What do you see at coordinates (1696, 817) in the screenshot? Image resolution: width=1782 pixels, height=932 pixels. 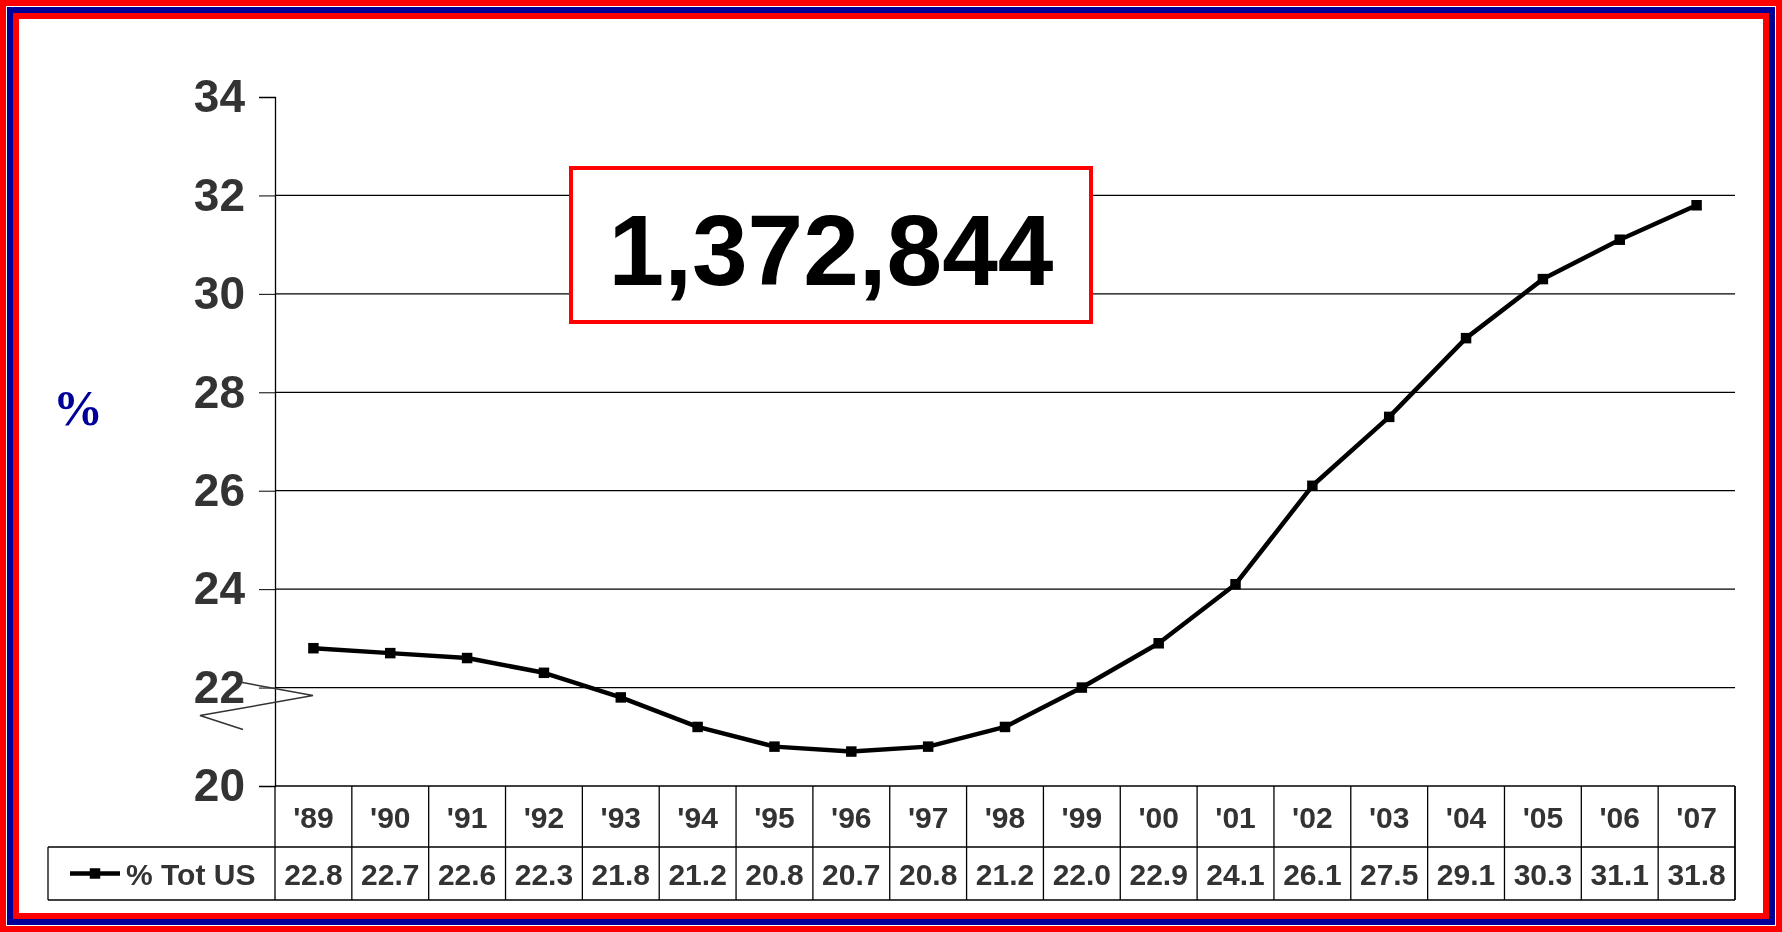 I see `x-tick-label: '07` at bounding box center [1696, 817].